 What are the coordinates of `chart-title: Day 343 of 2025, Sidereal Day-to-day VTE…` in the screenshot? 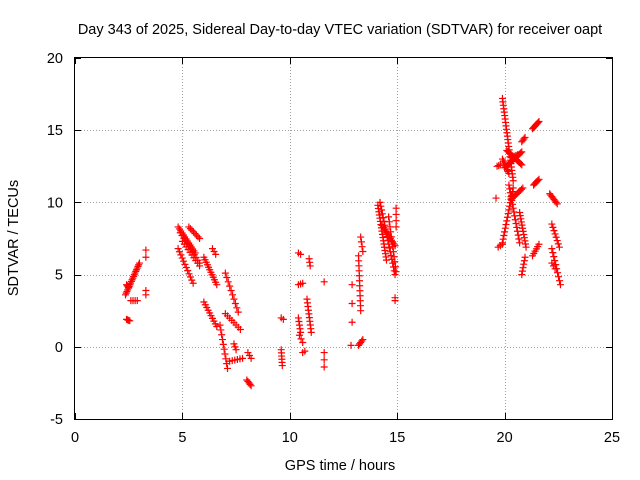 It's located at (340, 30).